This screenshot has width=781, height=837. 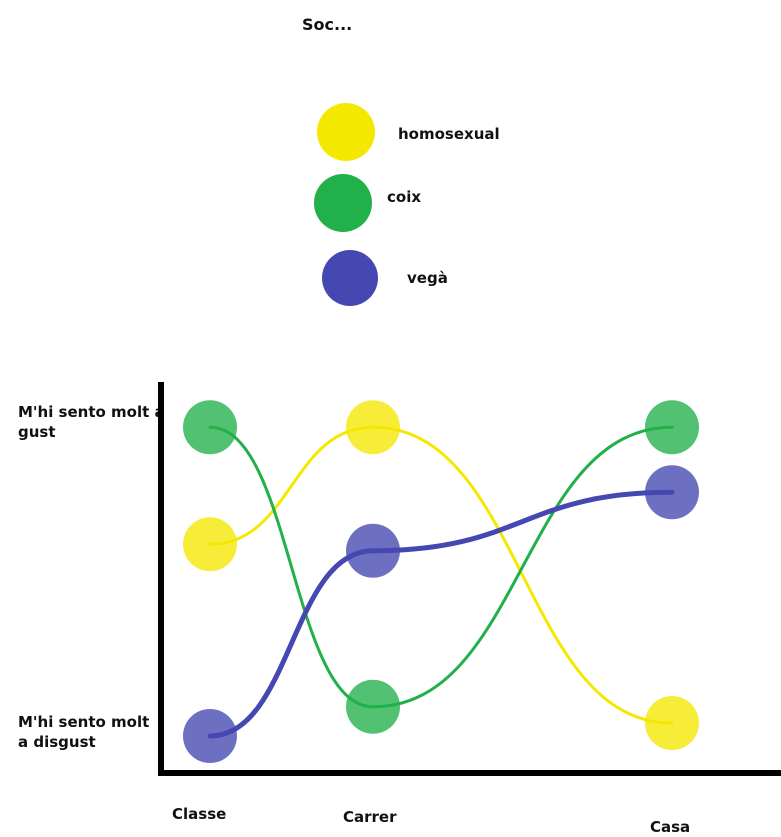 I want to click on legend, so click(x=346, y=204).